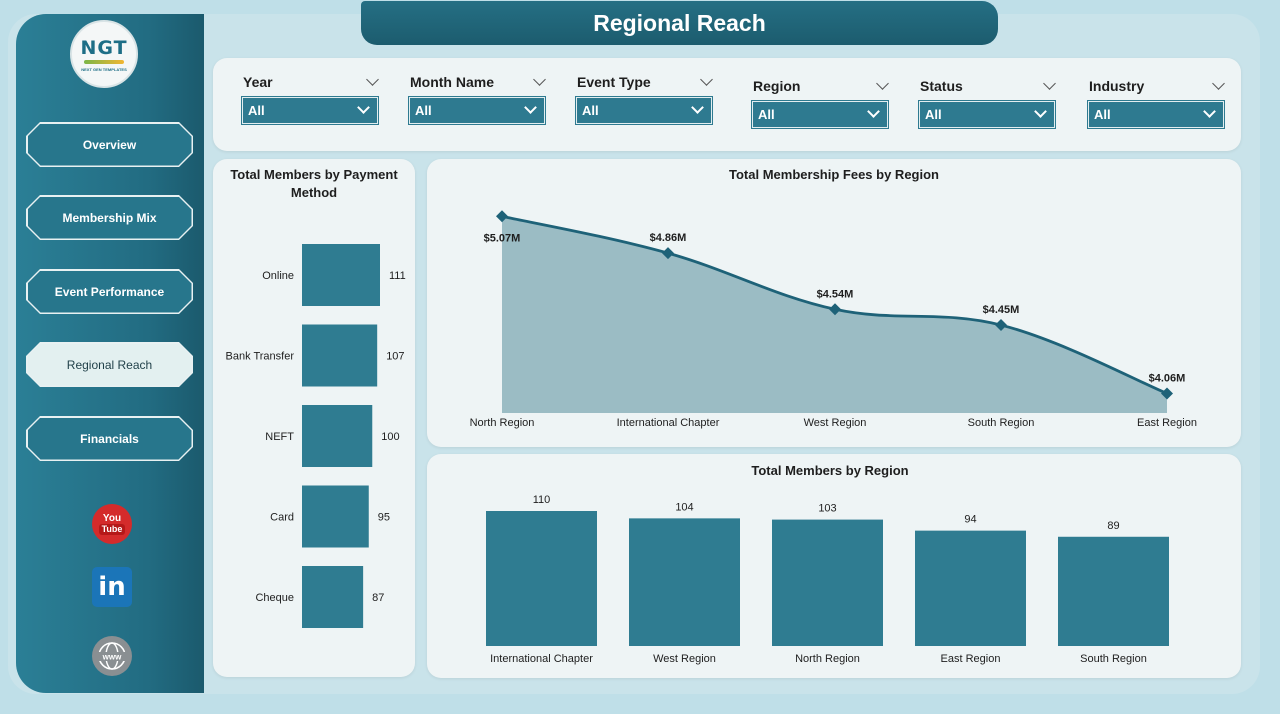  What do you see at coordinates (614, 82) in the screenshot?
I see `filter-label: Event Type` at bounding box center [614, 82].